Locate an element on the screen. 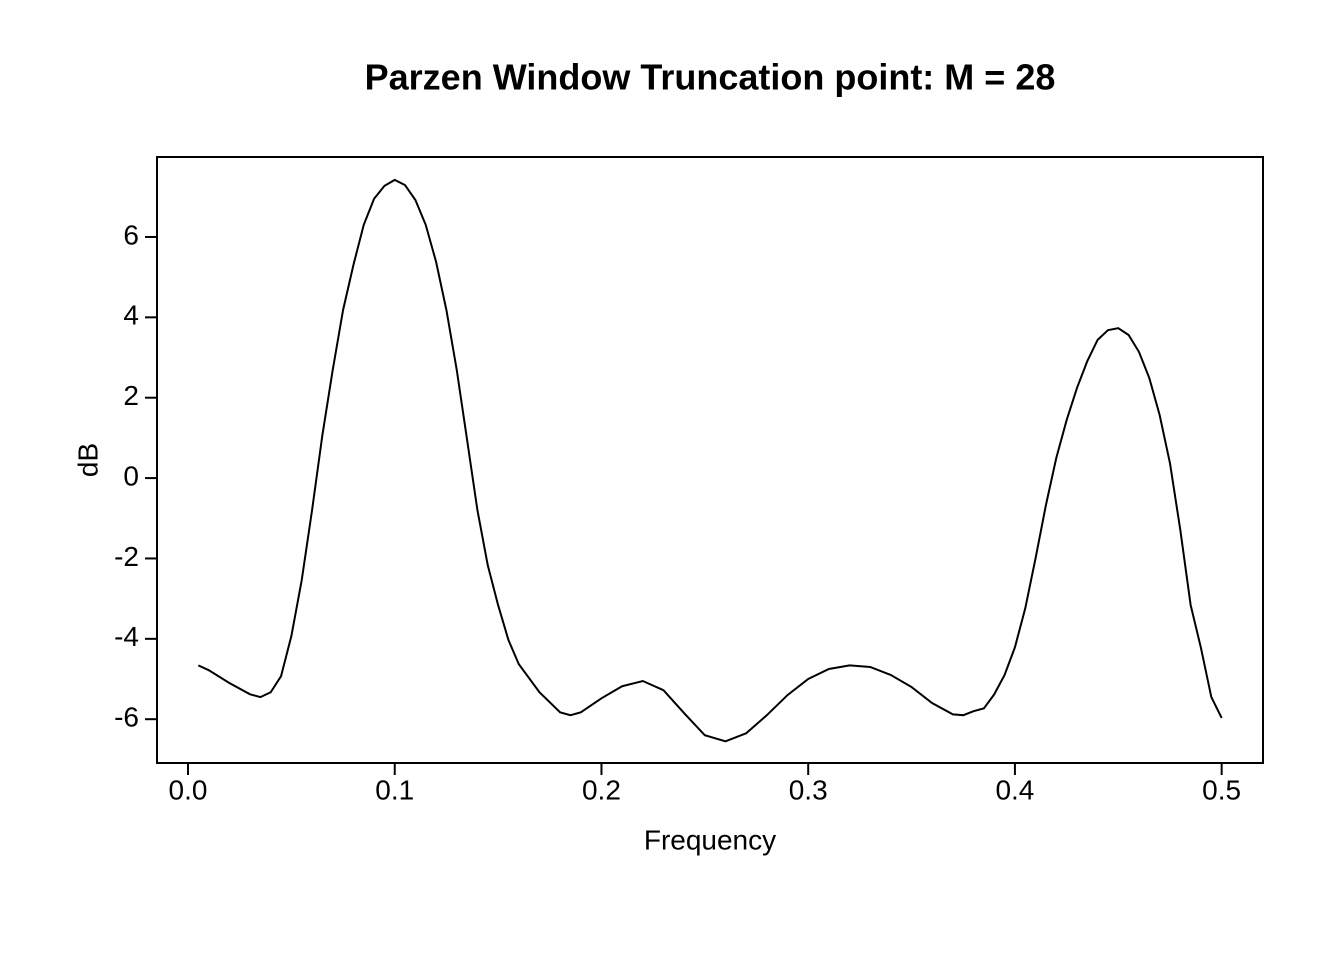 This screenshot has height=960, width=1344. x-tick-label: 0.0 is located at coordinates (188, 789).